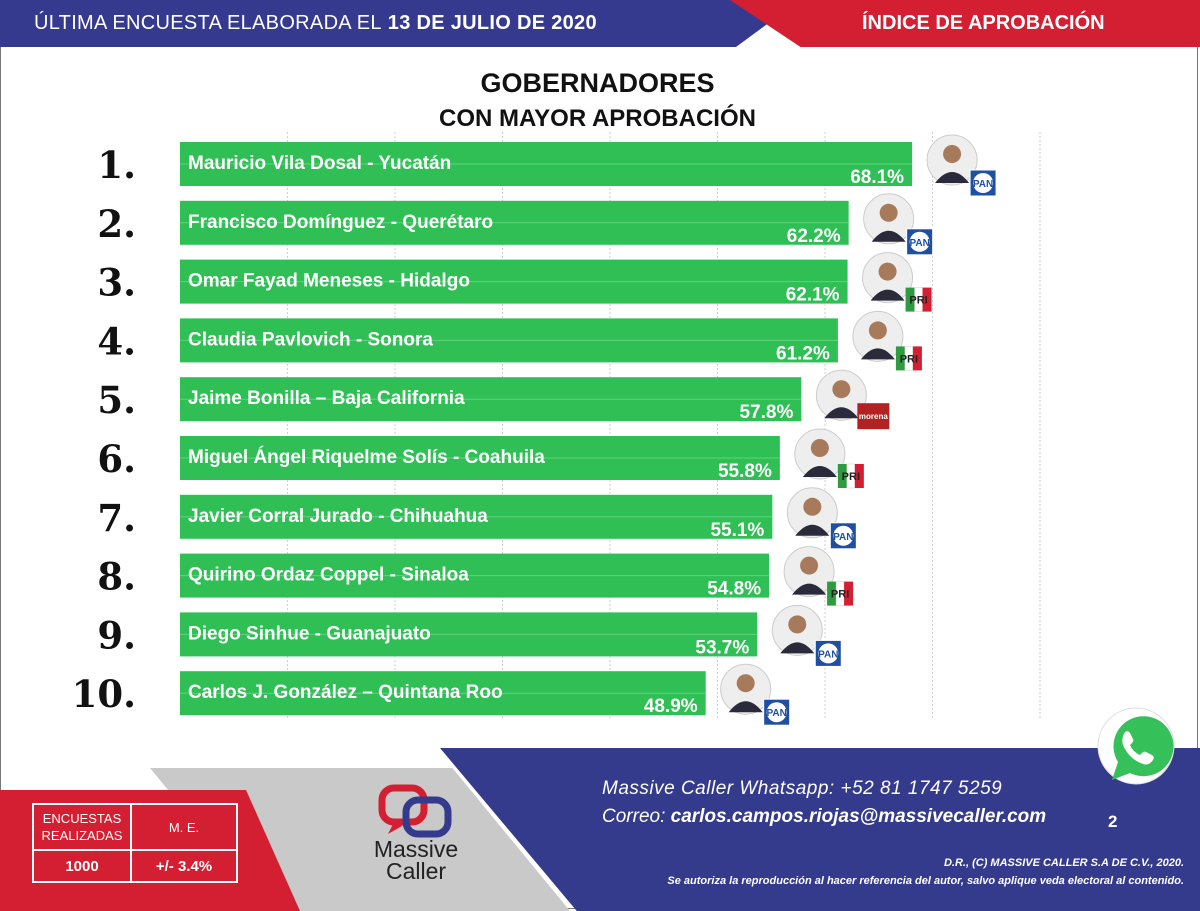 This screenshot has width=1200, height=911. I want to click on rank-label: 9., so click(116, 635).